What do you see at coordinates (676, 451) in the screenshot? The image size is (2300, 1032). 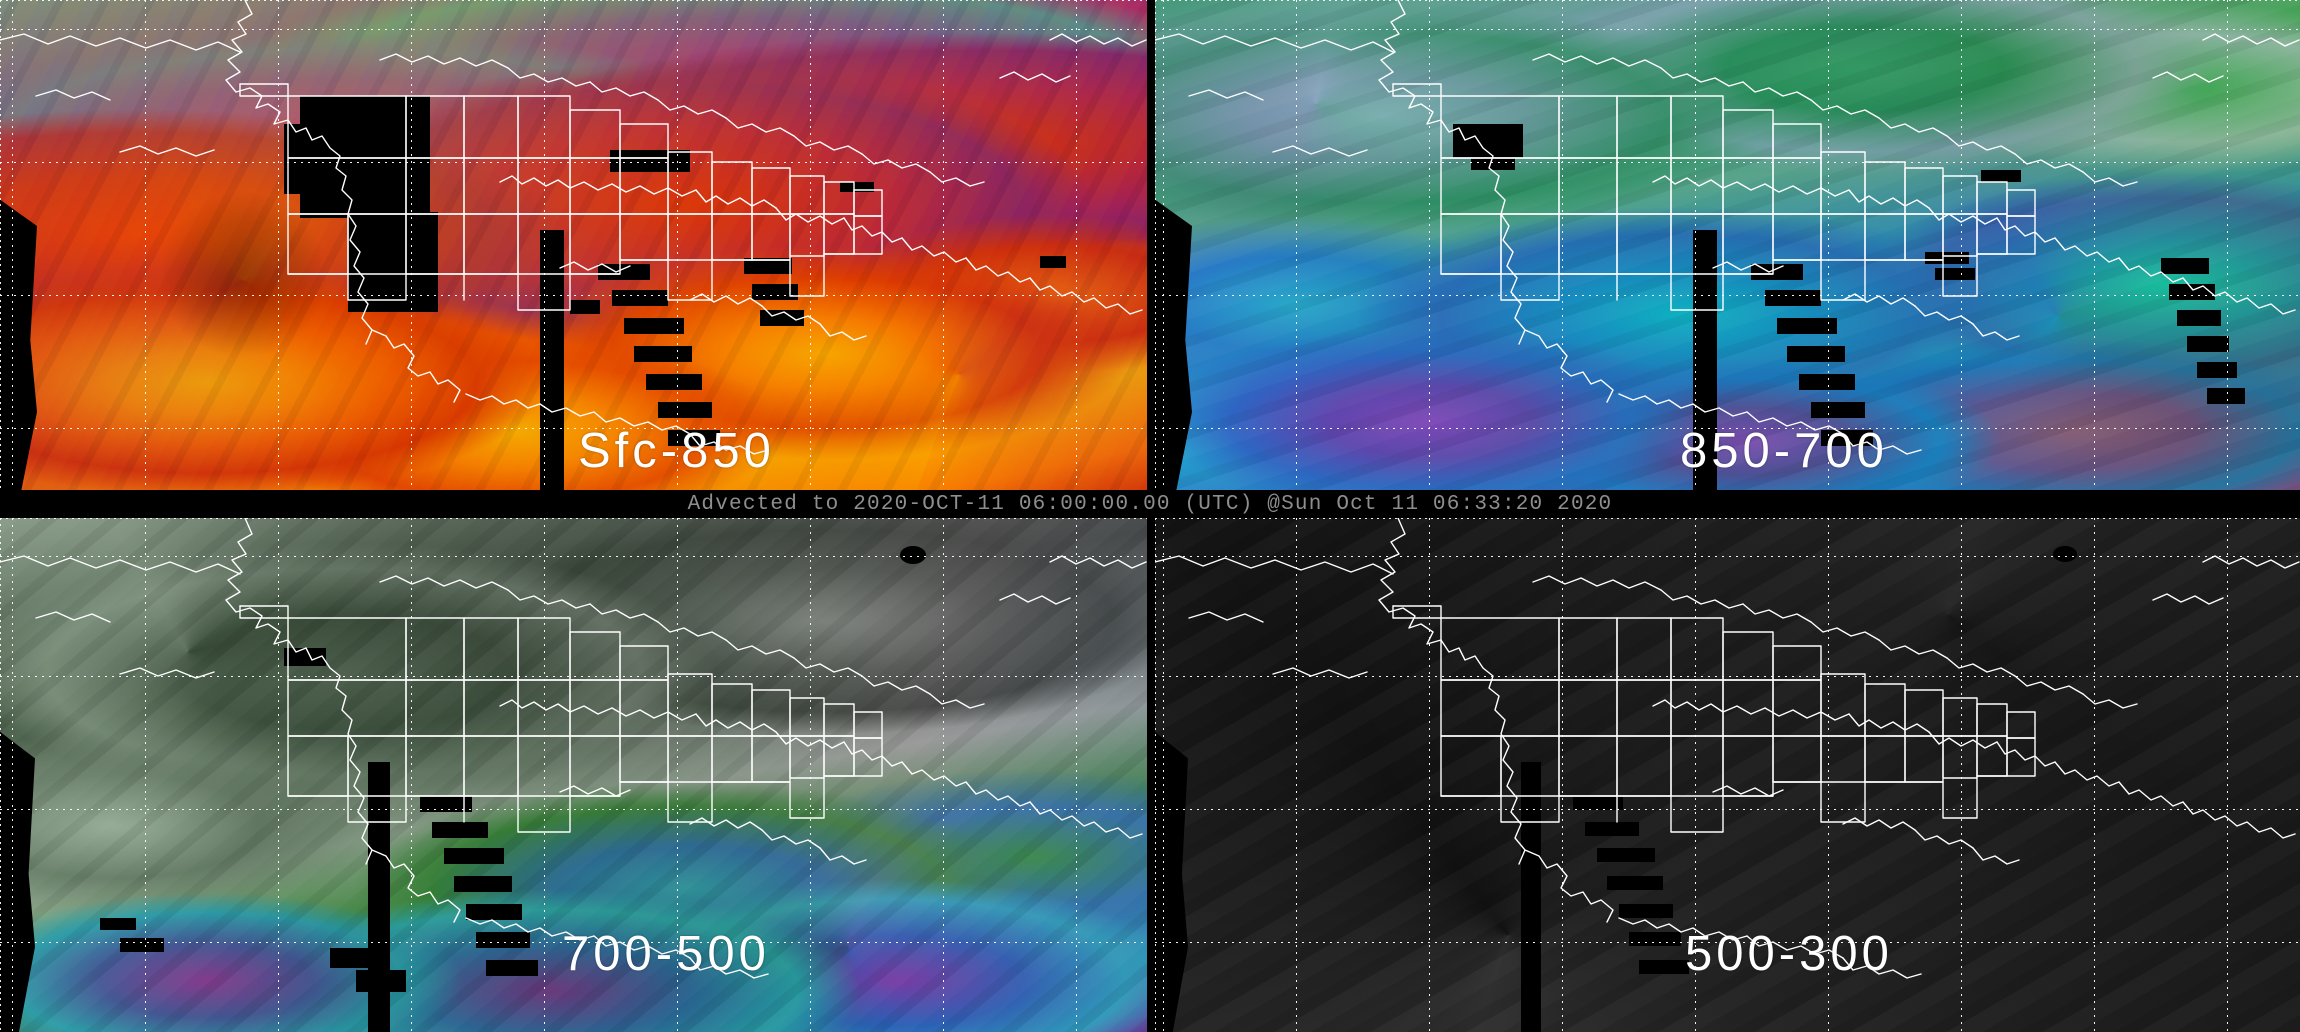 I see `panel-label-sfc-850: Sfc-850` at bounding box center [676, 451].